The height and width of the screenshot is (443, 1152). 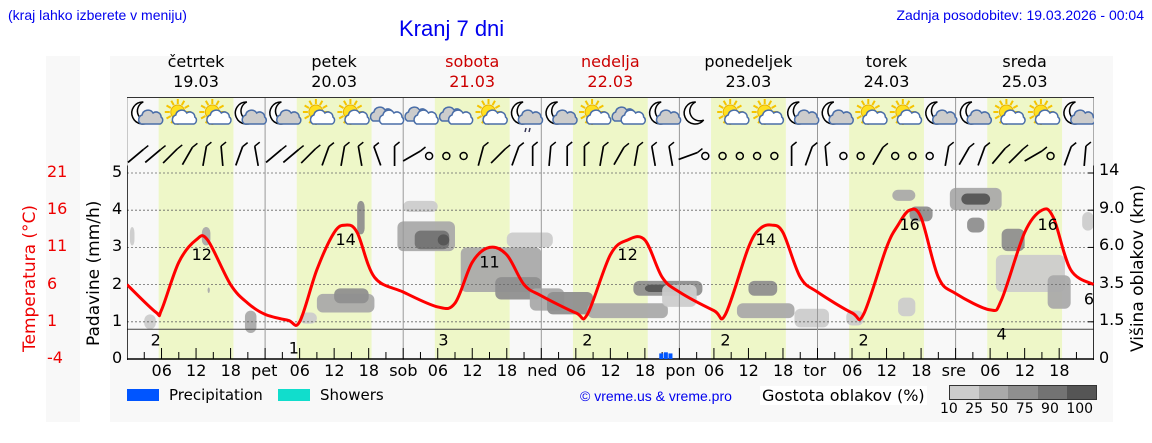 I want to click on day-date: 19.03, so click(x=196, y=81).